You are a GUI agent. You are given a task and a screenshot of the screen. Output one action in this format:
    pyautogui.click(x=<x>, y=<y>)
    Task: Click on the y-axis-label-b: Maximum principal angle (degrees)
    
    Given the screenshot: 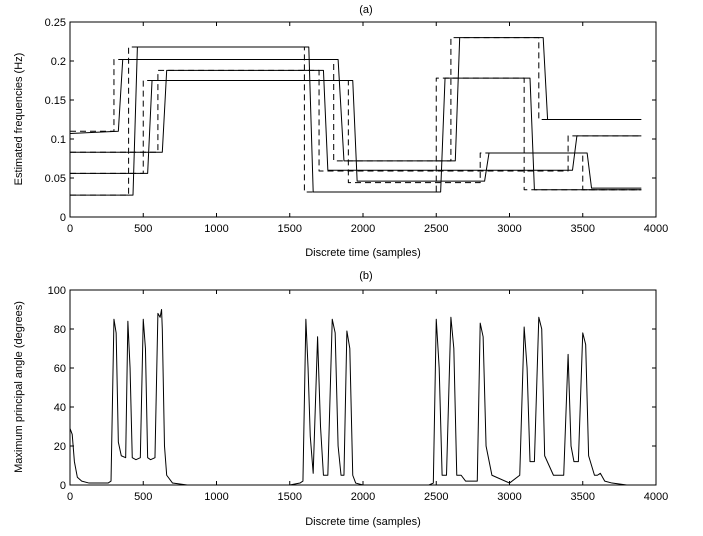 What is the action you would take?
    pyautogui.click(x=19, y=387)
    